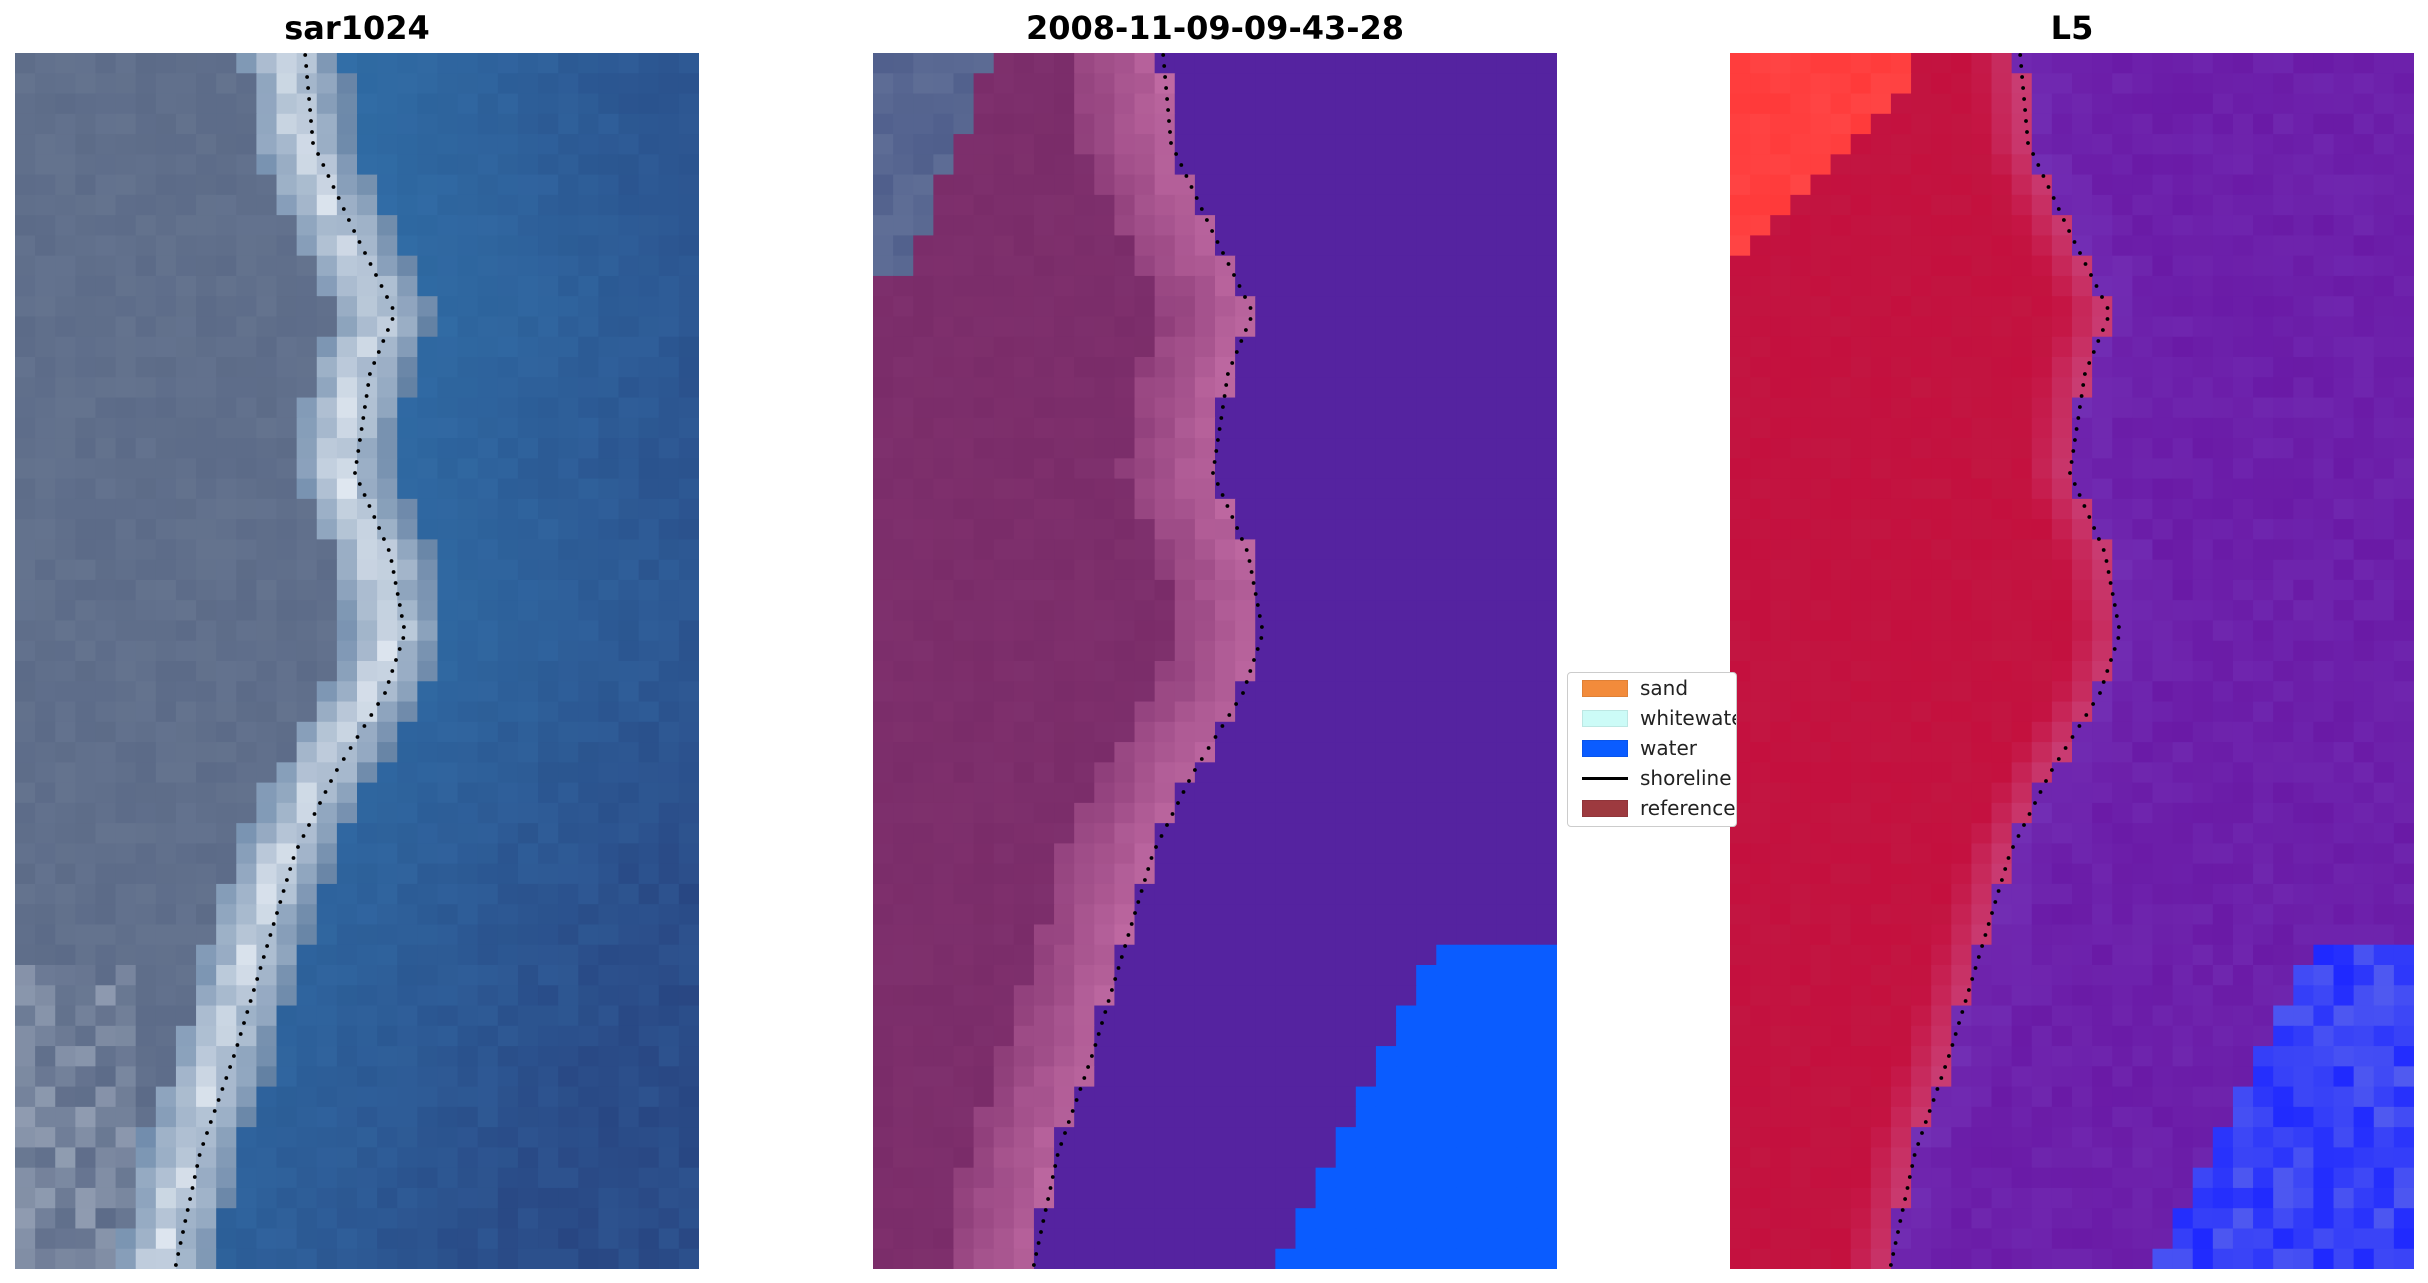 This screenshot has height=1283, width=2428. I want to click on legend-item-whitewater: whitewater, so click(1656, 717).